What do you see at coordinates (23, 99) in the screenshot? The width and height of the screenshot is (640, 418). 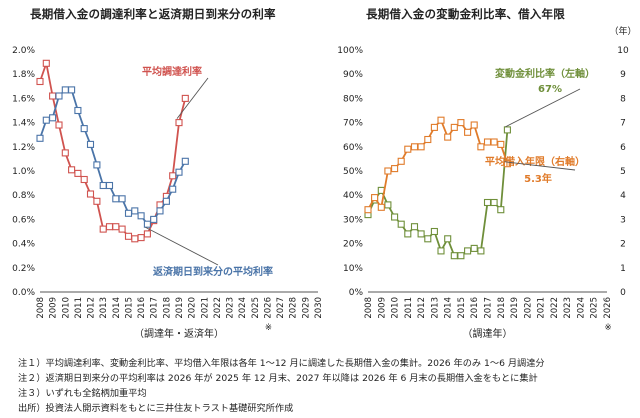 I see `left-y-tick-label: 1.6%` at bounding box center [23, 99].